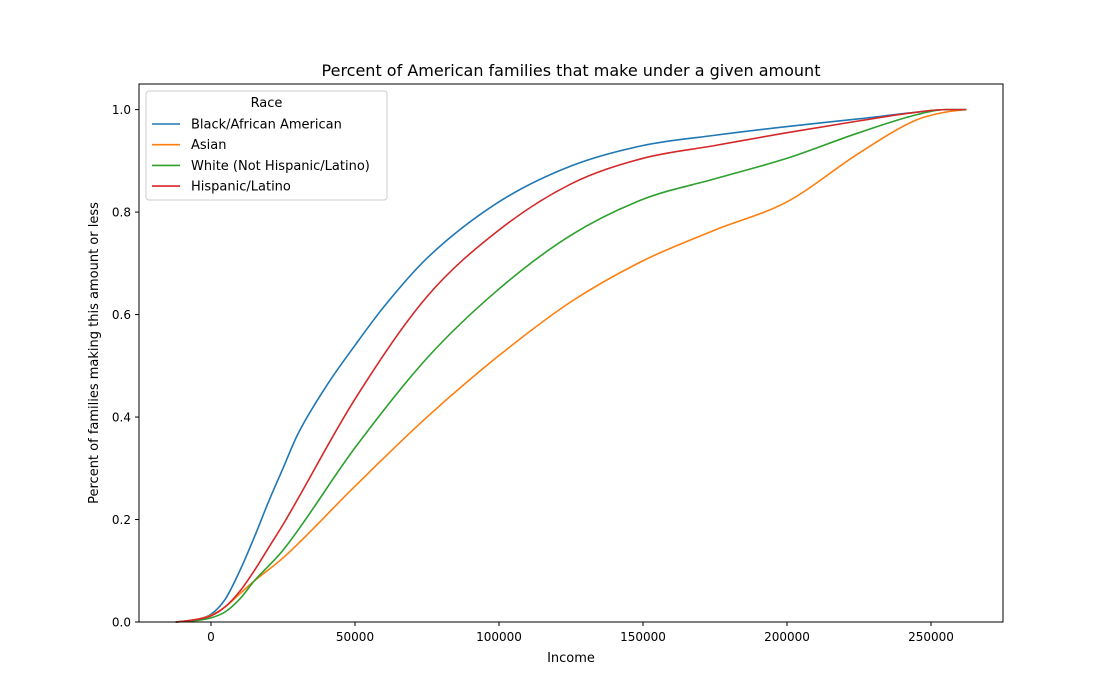 The height and width of the screenshot is (699, 1114). Describe the element at coordinates (580, 633) in the screenshot. I see `x-axis: 0 50000 100000 150000 200000 250000` at that location.